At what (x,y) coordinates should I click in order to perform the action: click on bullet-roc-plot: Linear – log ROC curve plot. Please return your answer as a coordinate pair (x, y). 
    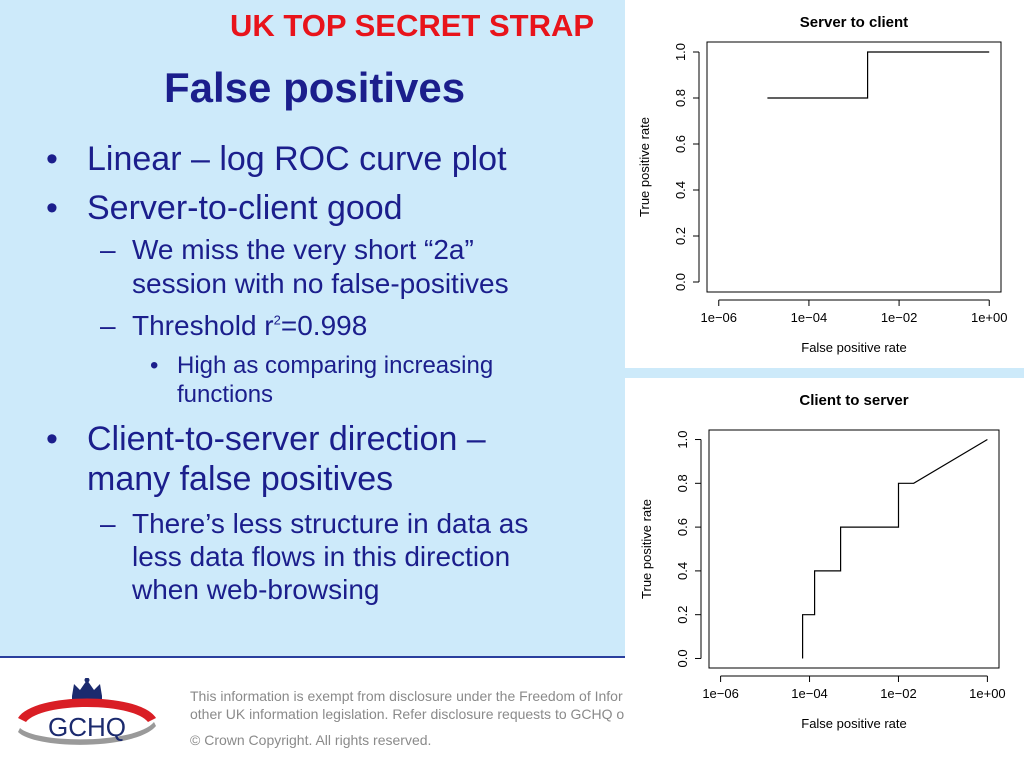
    Looking at the image, I should click on (297, 159).